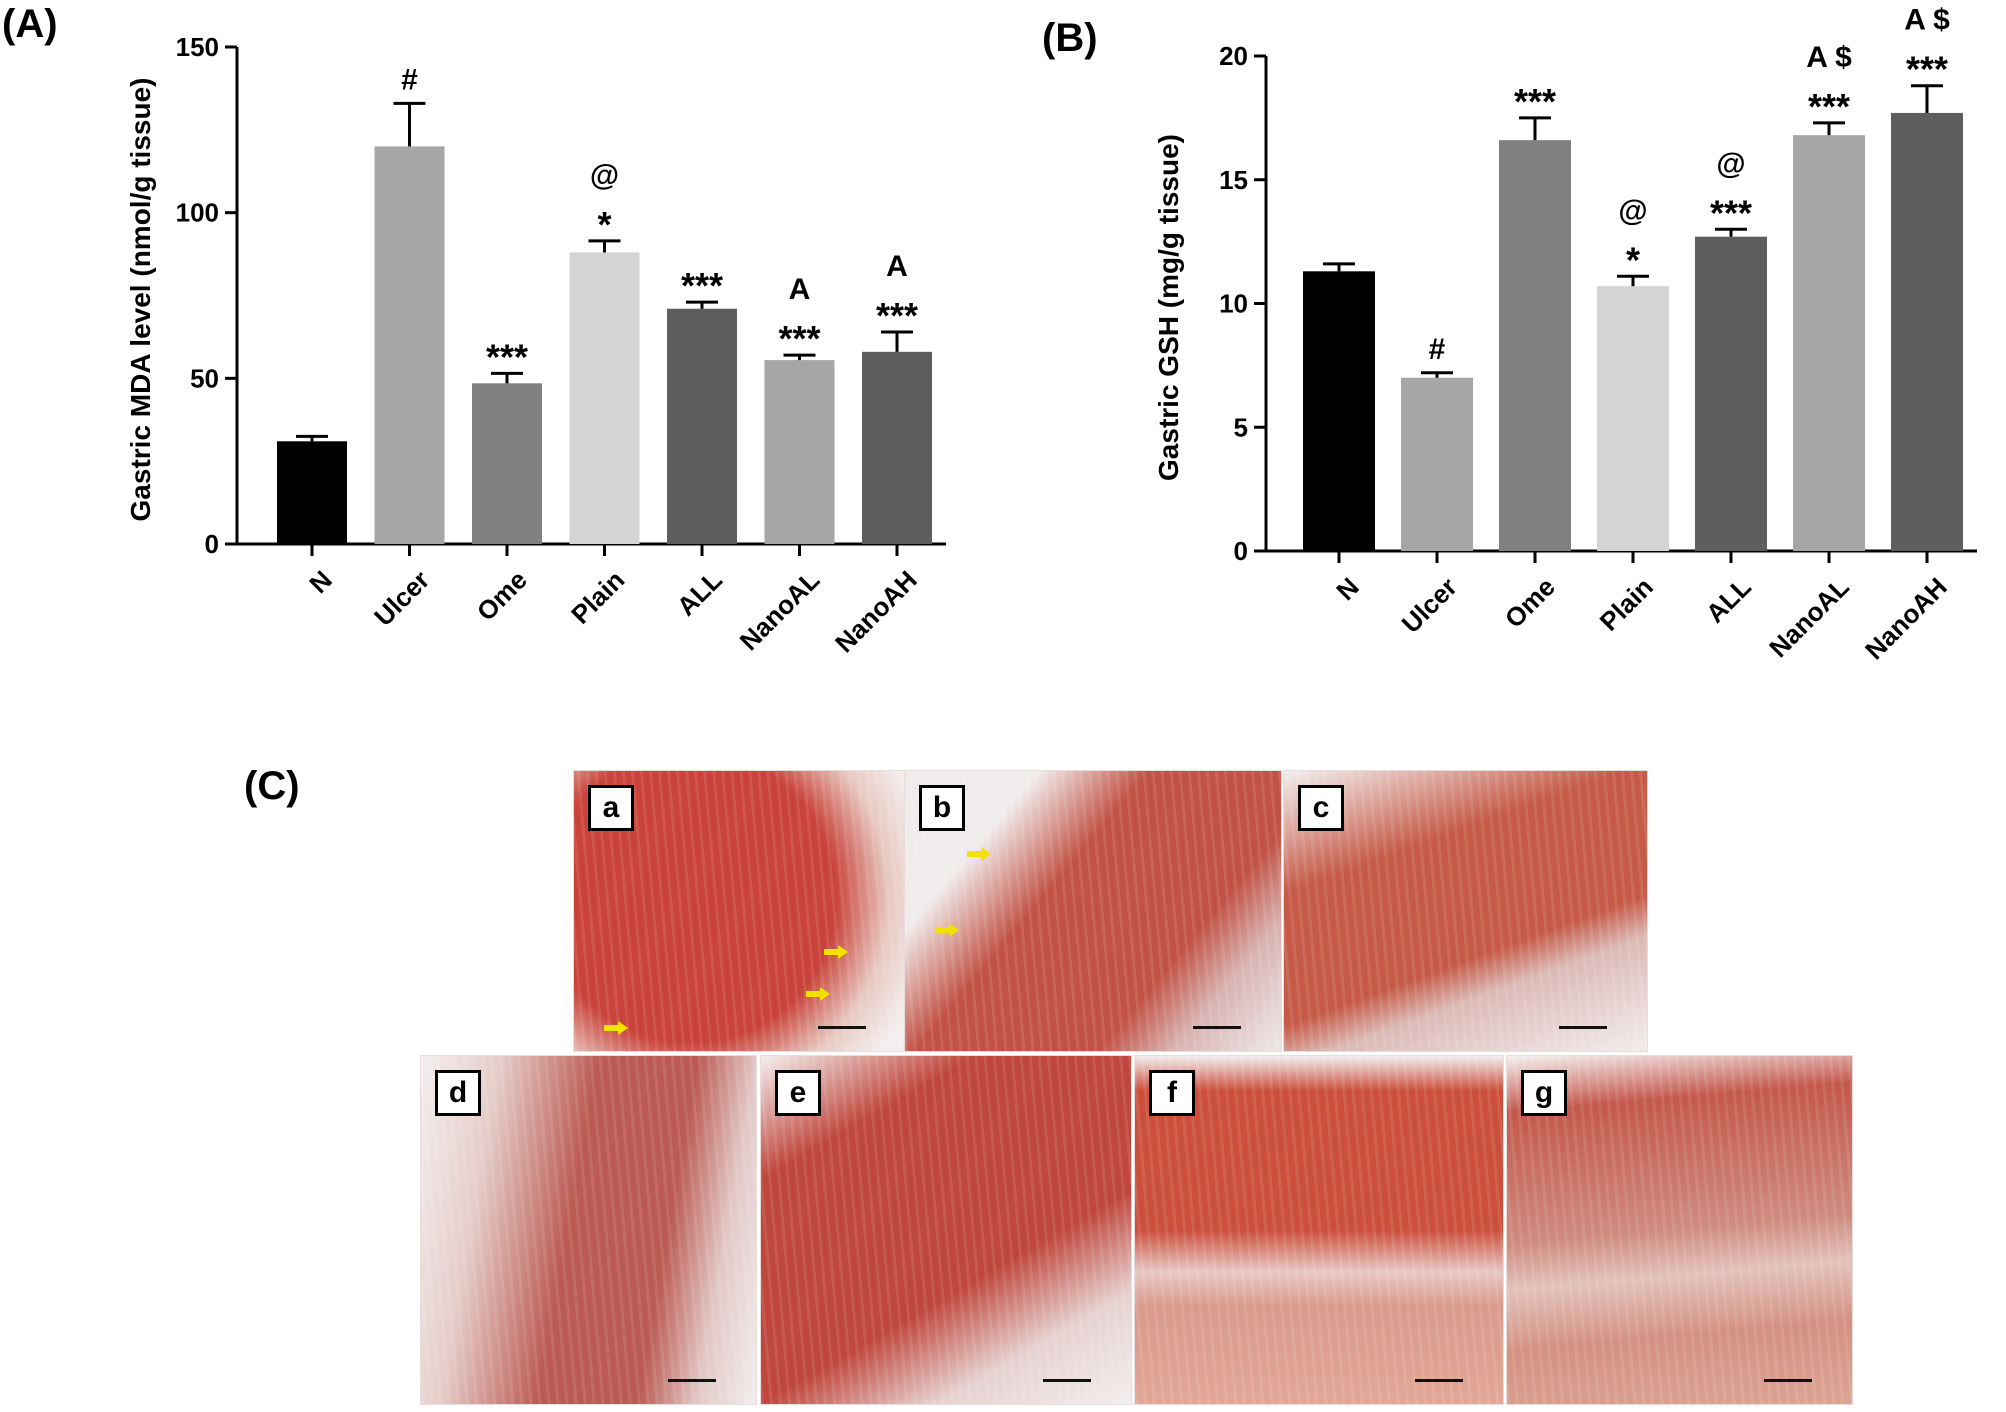 Image resolution: width=2006 pixels, height=1412 pixels. Describe the element at coordinates (1233, 304) in the screenshot. I see `y-tick-label: 10` at that location.